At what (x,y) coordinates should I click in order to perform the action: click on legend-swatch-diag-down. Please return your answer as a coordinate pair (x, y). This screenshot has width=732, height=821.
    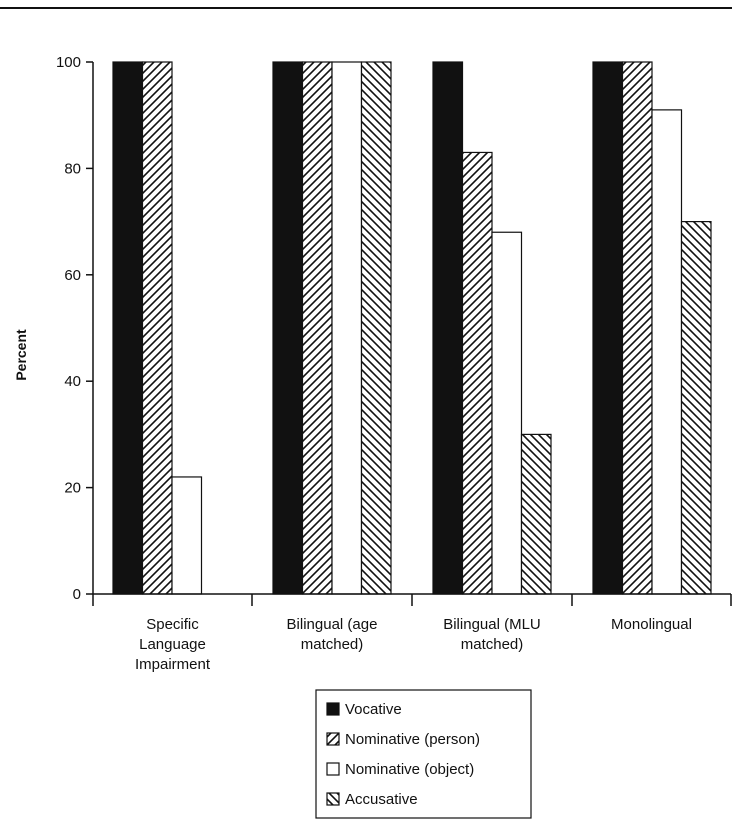
    Looking at the image, I should click on (333, 799).